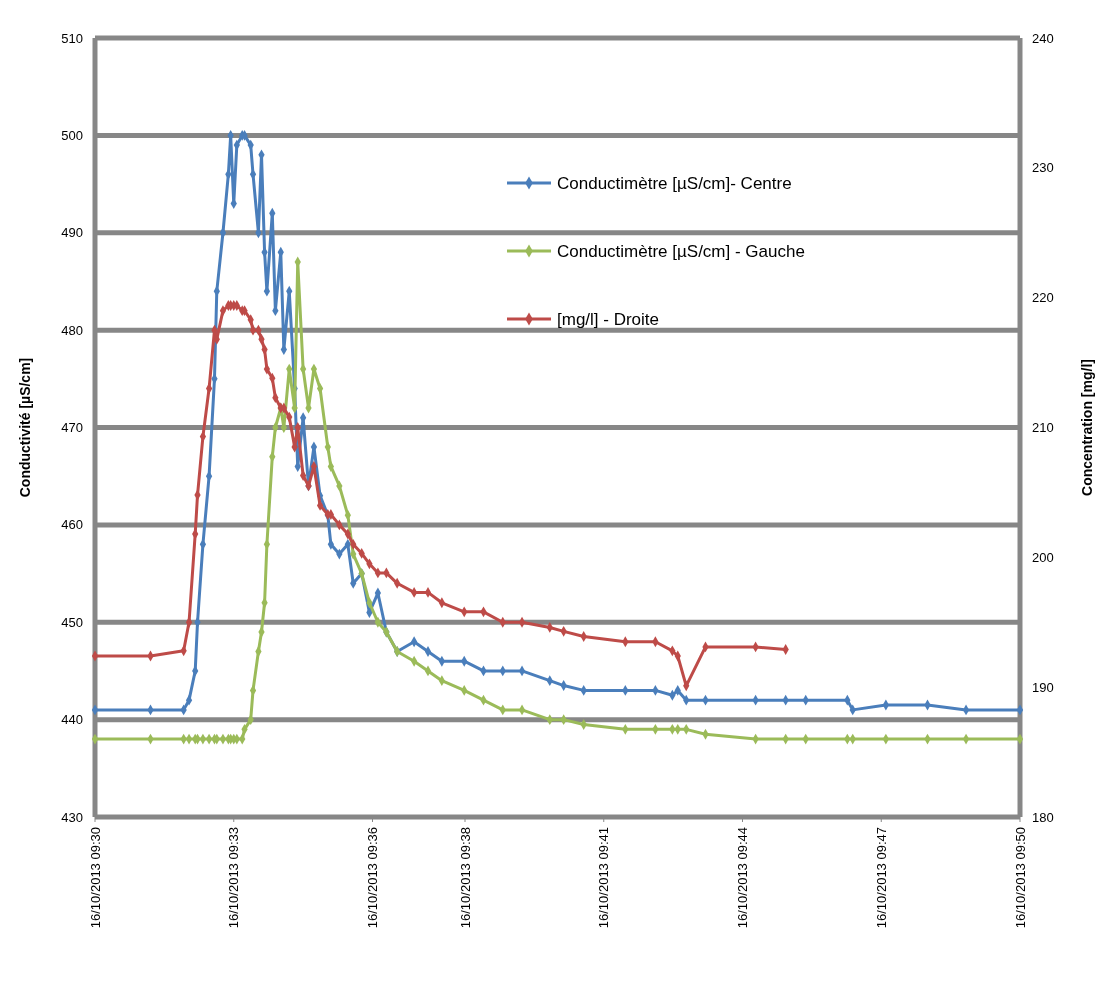 Image resolution: width=1110 pixels, height=981 pixels. What do you see at coordinates (72, 330) in the screenshot?
I see `y-tick-label: 480` at bounding box center [72, 330].